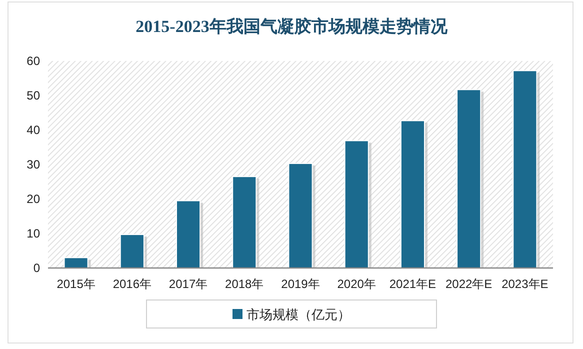 The width and height of the screenshot is (583, 349). Describe the element at coordinates (356, 284) in the screenshot. I see `x-tick-label: 2020年` at that location.